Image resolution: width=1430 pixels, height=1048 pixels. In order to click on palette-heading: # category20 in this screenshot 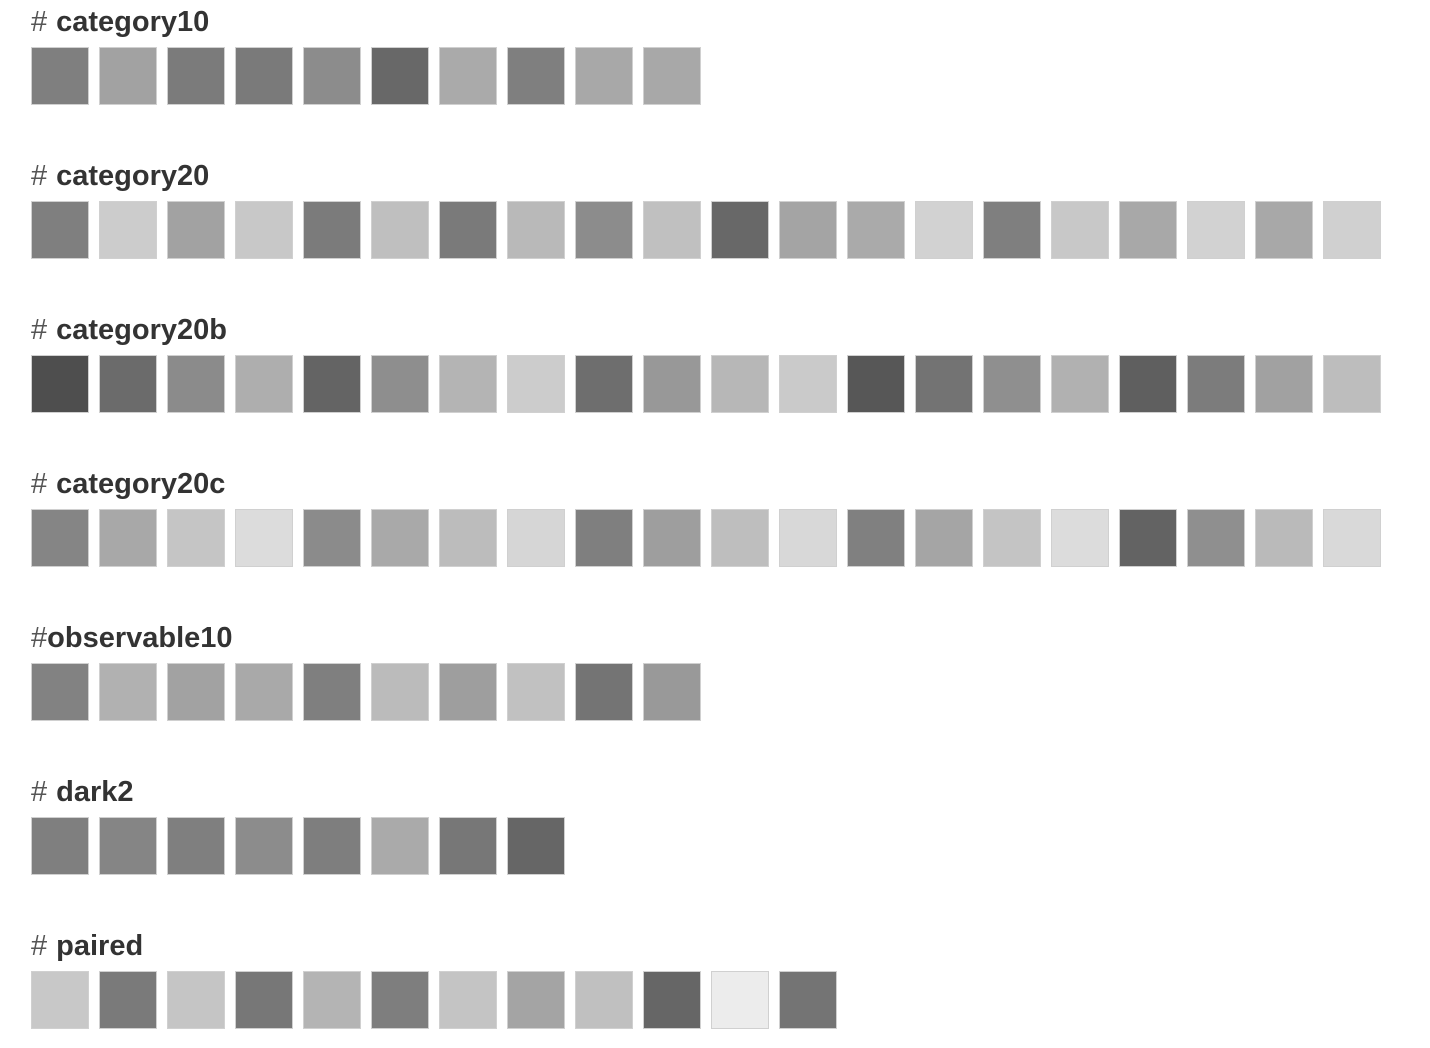, I will do `click(721, 176)`.